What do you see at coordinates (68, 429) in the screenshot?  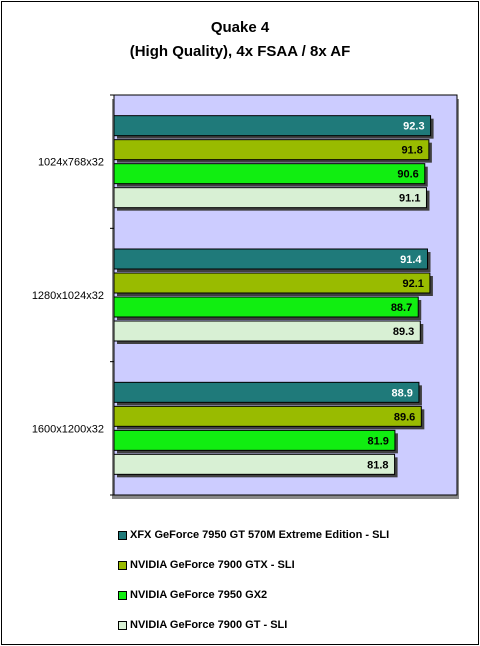 I see `category-label: 1600x1200x32` at bounding box center [68, 429].